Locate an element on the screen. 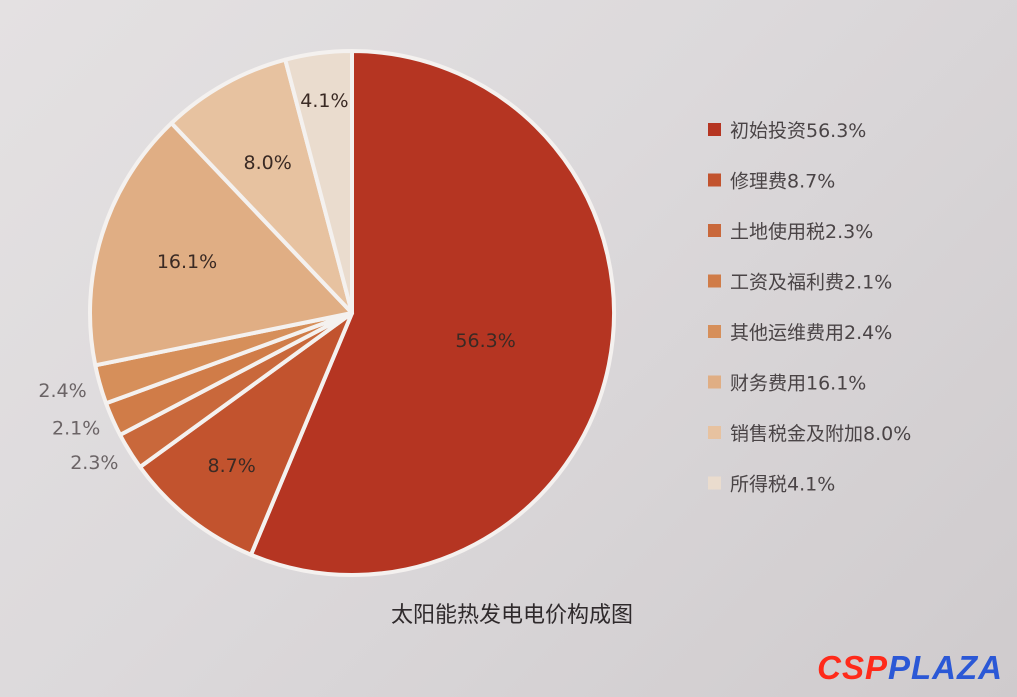 This screenshot has width=1017, height=697. watermark-part-1: CSP is located at coordinates (852, 667).